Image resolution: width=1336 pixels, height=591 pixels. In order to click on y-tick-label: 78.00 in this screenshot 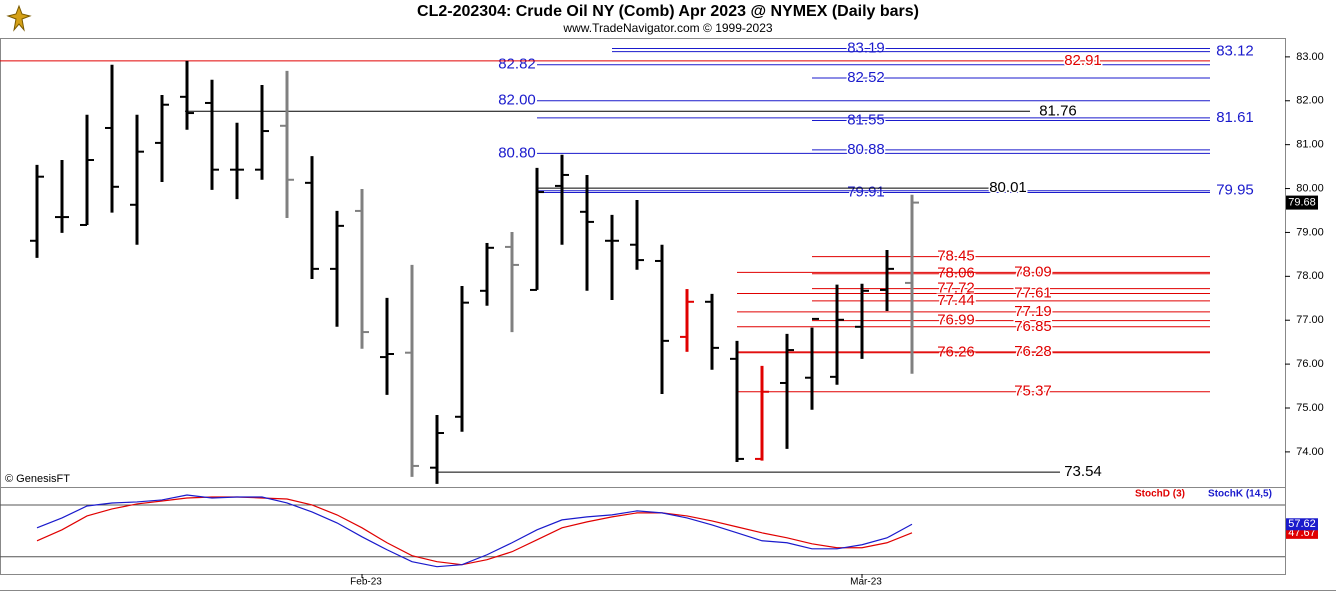, I will do `click(1310, 276)`.